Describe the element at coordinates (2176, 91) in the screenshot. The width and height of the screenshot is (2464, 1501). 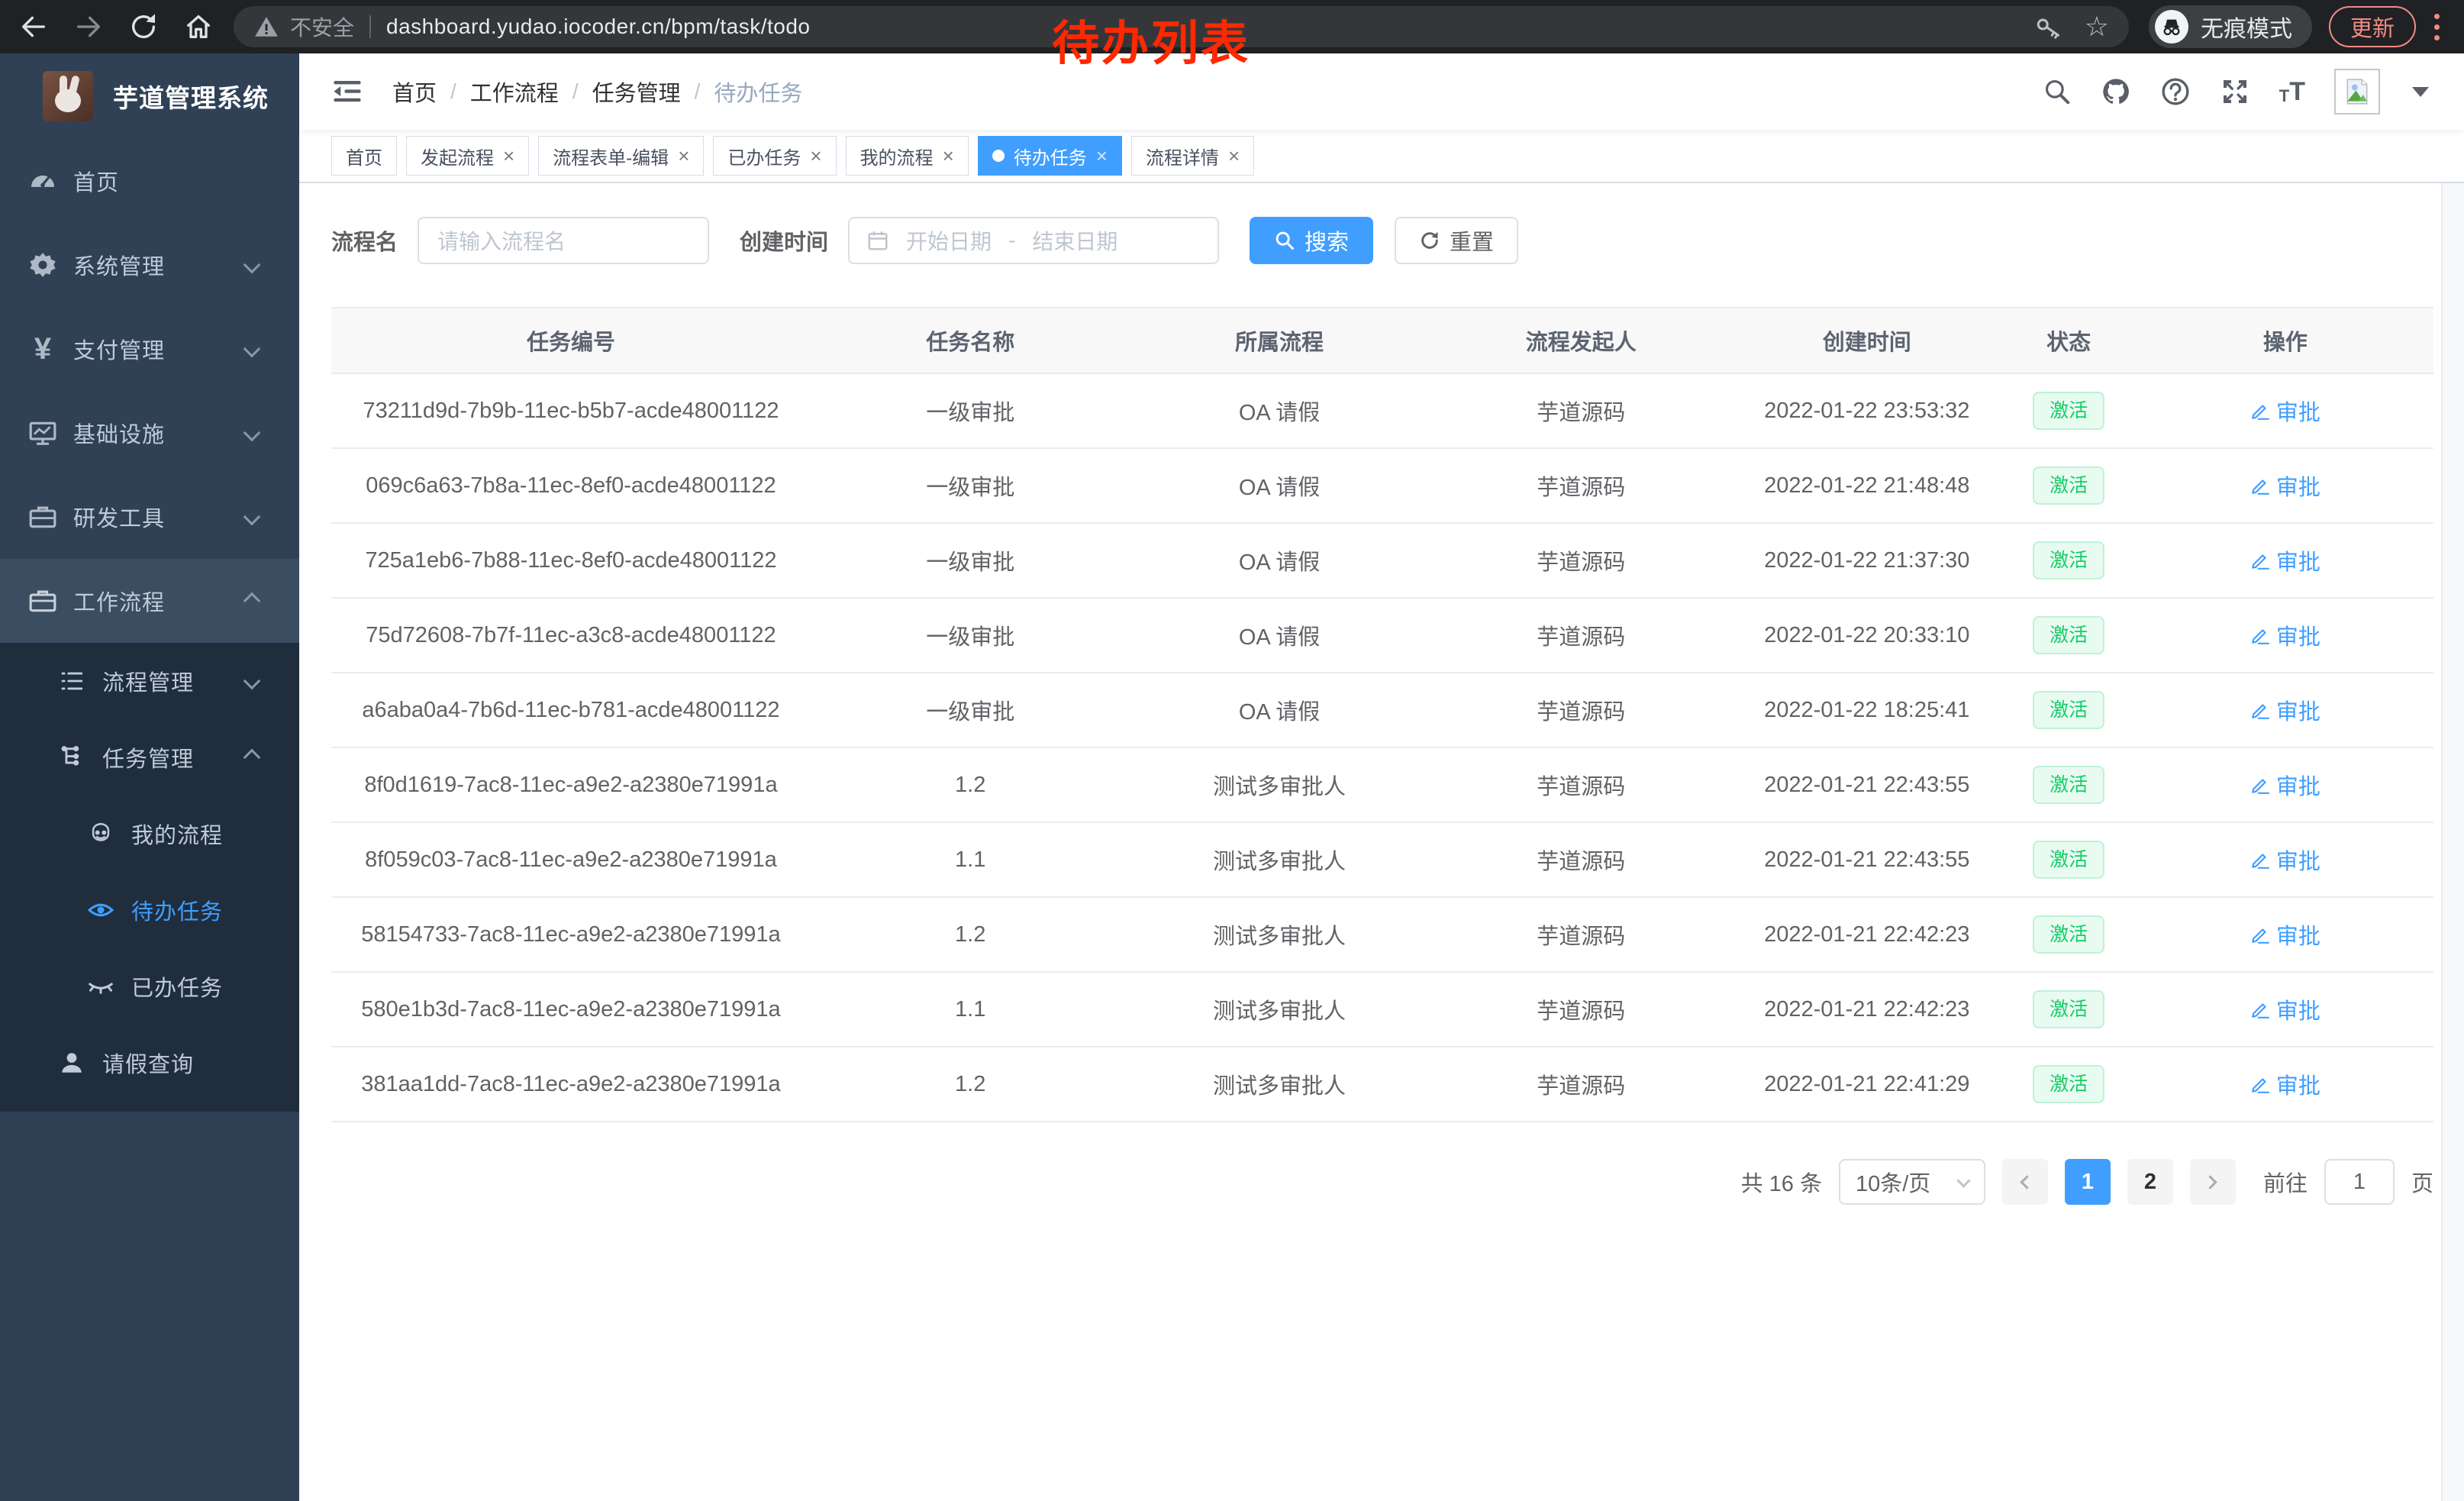
I see `help-icon` at that location.